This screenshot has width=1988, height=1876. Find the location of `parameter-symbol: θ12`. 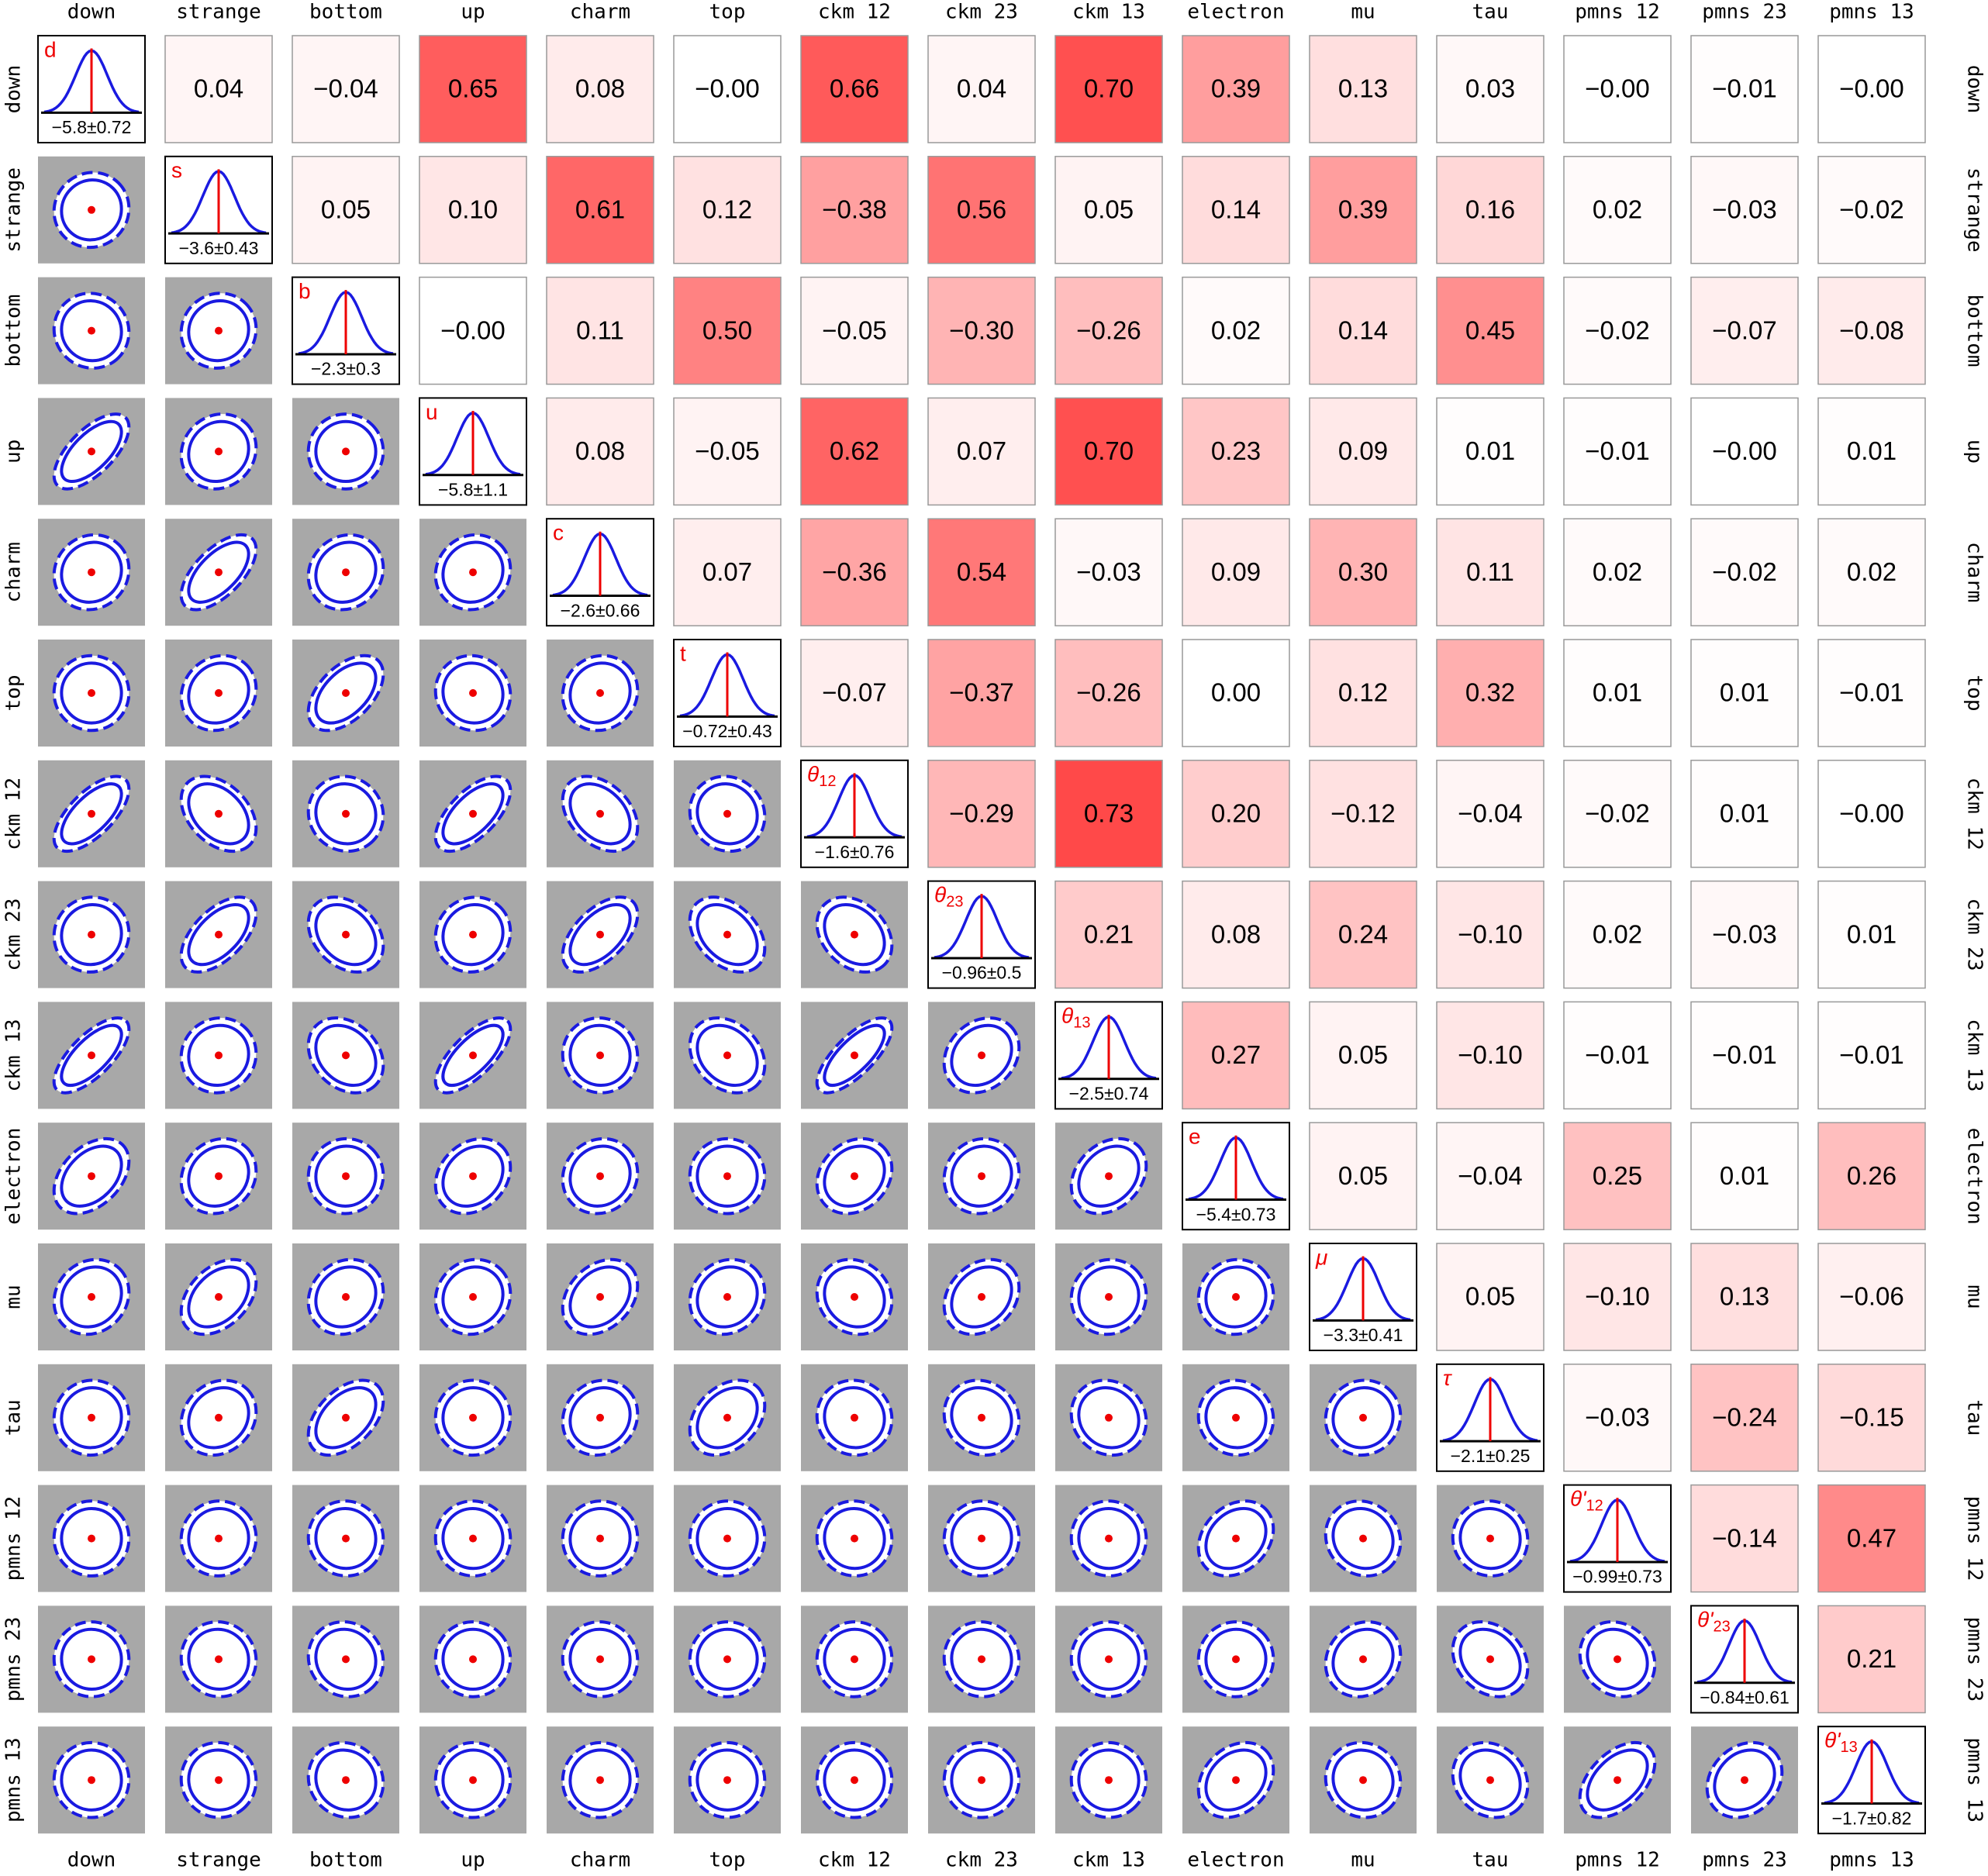

parameter-symbol: θ12 is located at coordinates (821, 776).